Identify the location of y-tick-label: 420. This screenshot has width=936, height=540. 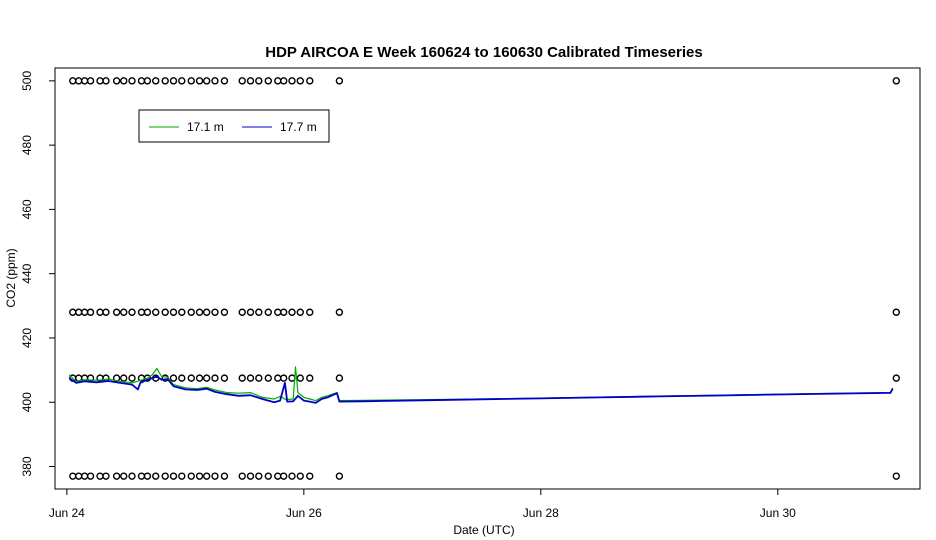
(27, 338).